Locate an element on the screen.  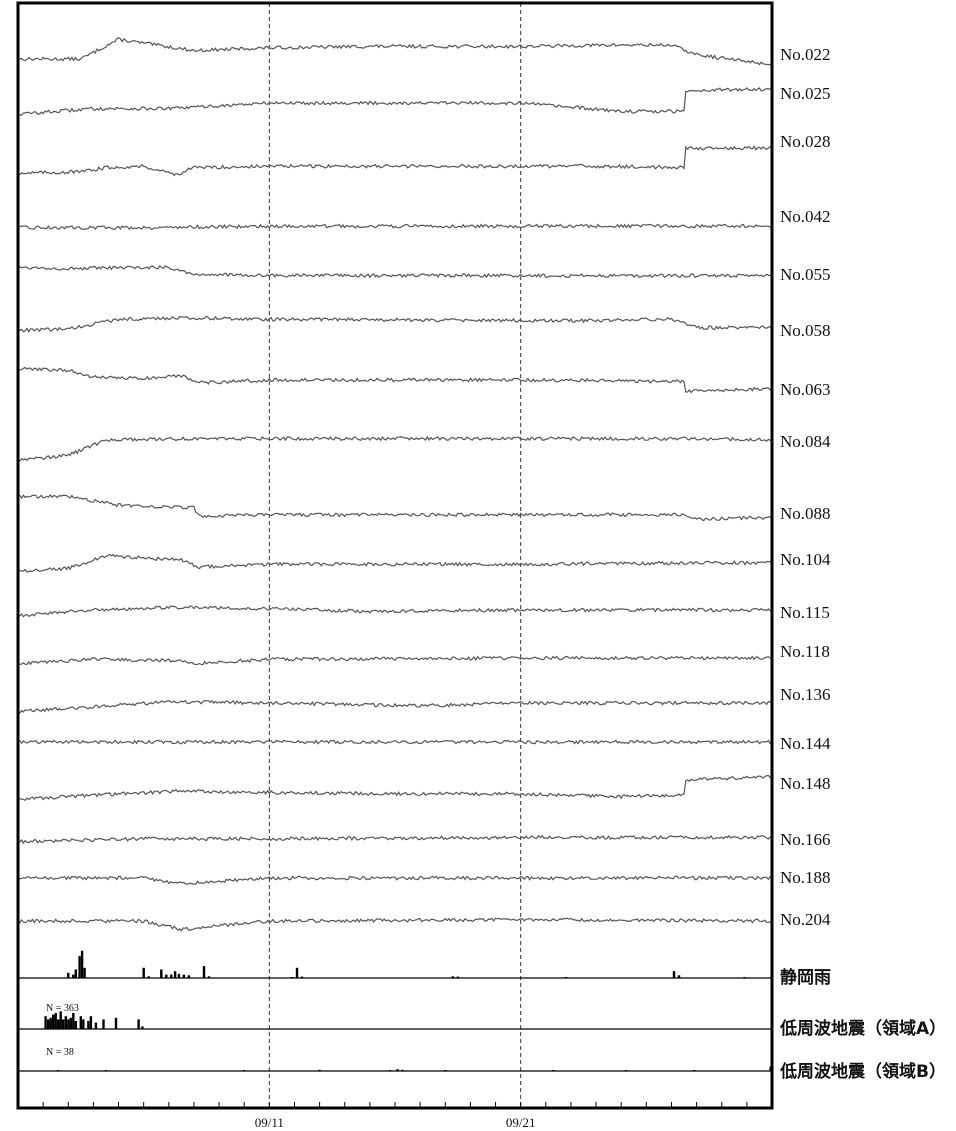
trace-no118 is located at coordinates (395, 660).